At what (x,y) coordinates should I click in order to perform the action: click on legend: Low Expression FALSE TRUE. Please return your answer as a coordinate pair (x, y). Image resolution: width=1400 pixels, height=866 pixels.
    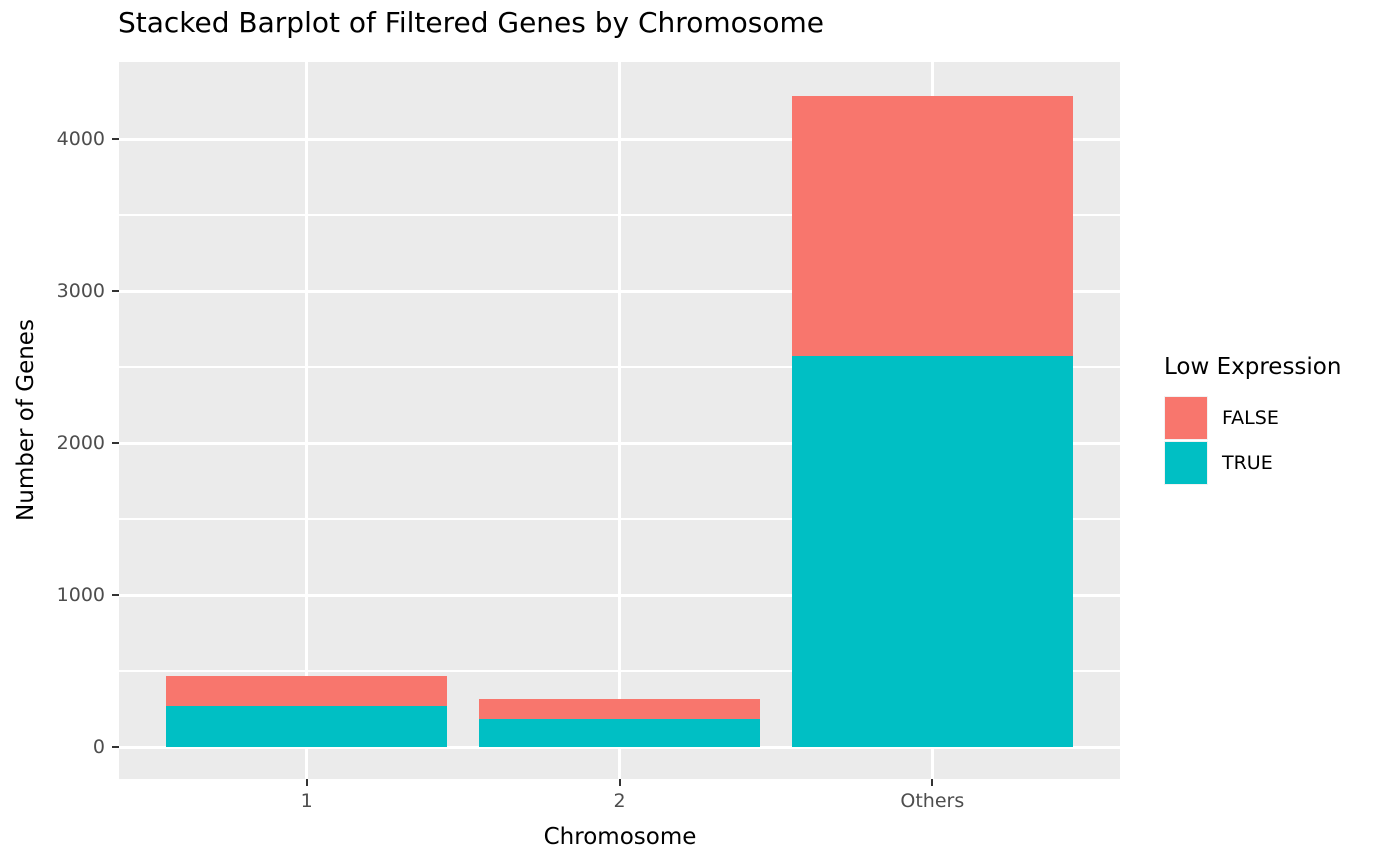
    Looking at the image, I should click on (1252, 420).